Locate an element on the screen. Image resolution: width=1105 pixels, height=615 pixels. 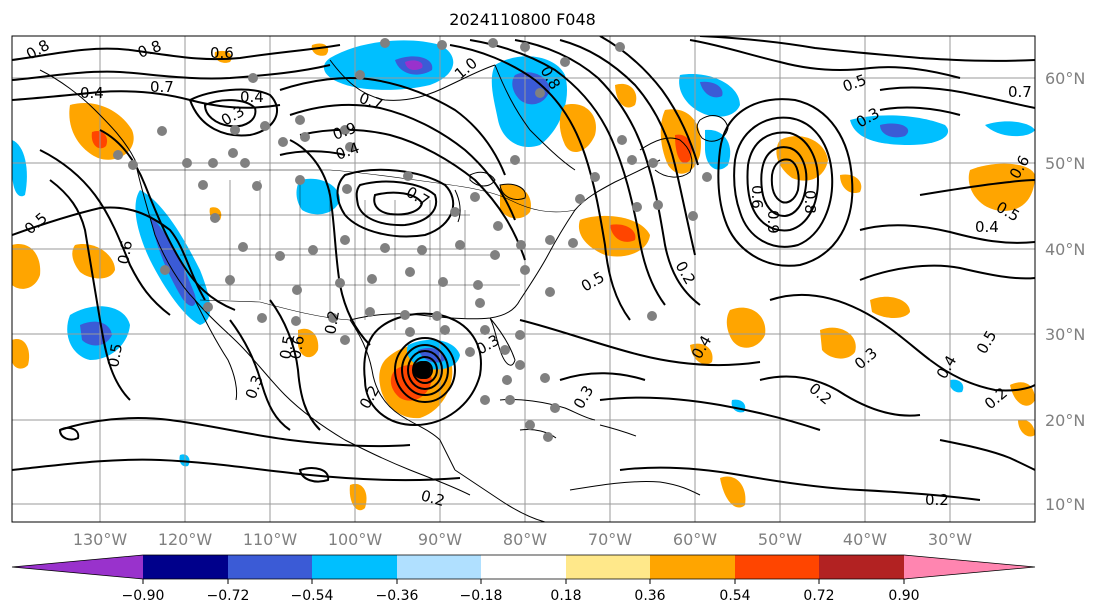
lon-label-30w: 30°W is located at coordinates (950, 539).